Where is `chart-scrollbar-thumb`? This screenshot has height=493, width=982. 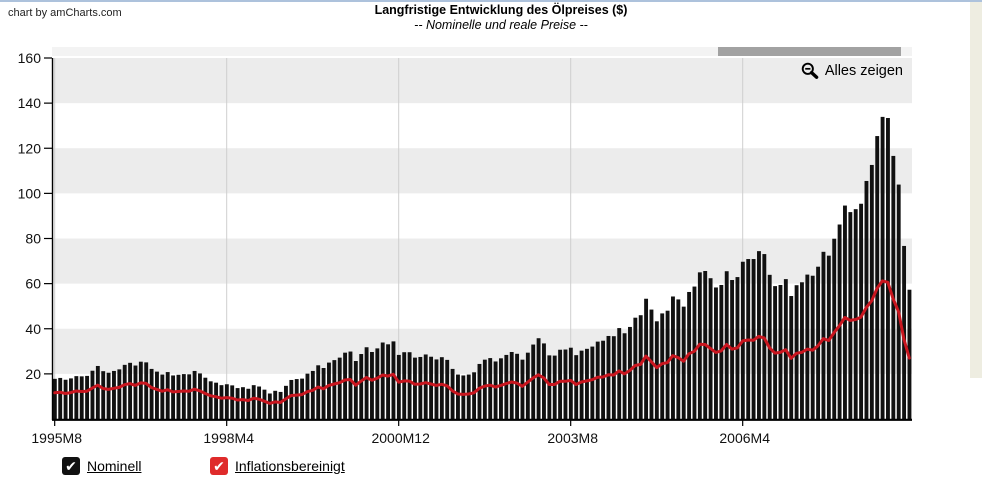
chart-scrollbar-thumb is located at coordinates (809, 51).